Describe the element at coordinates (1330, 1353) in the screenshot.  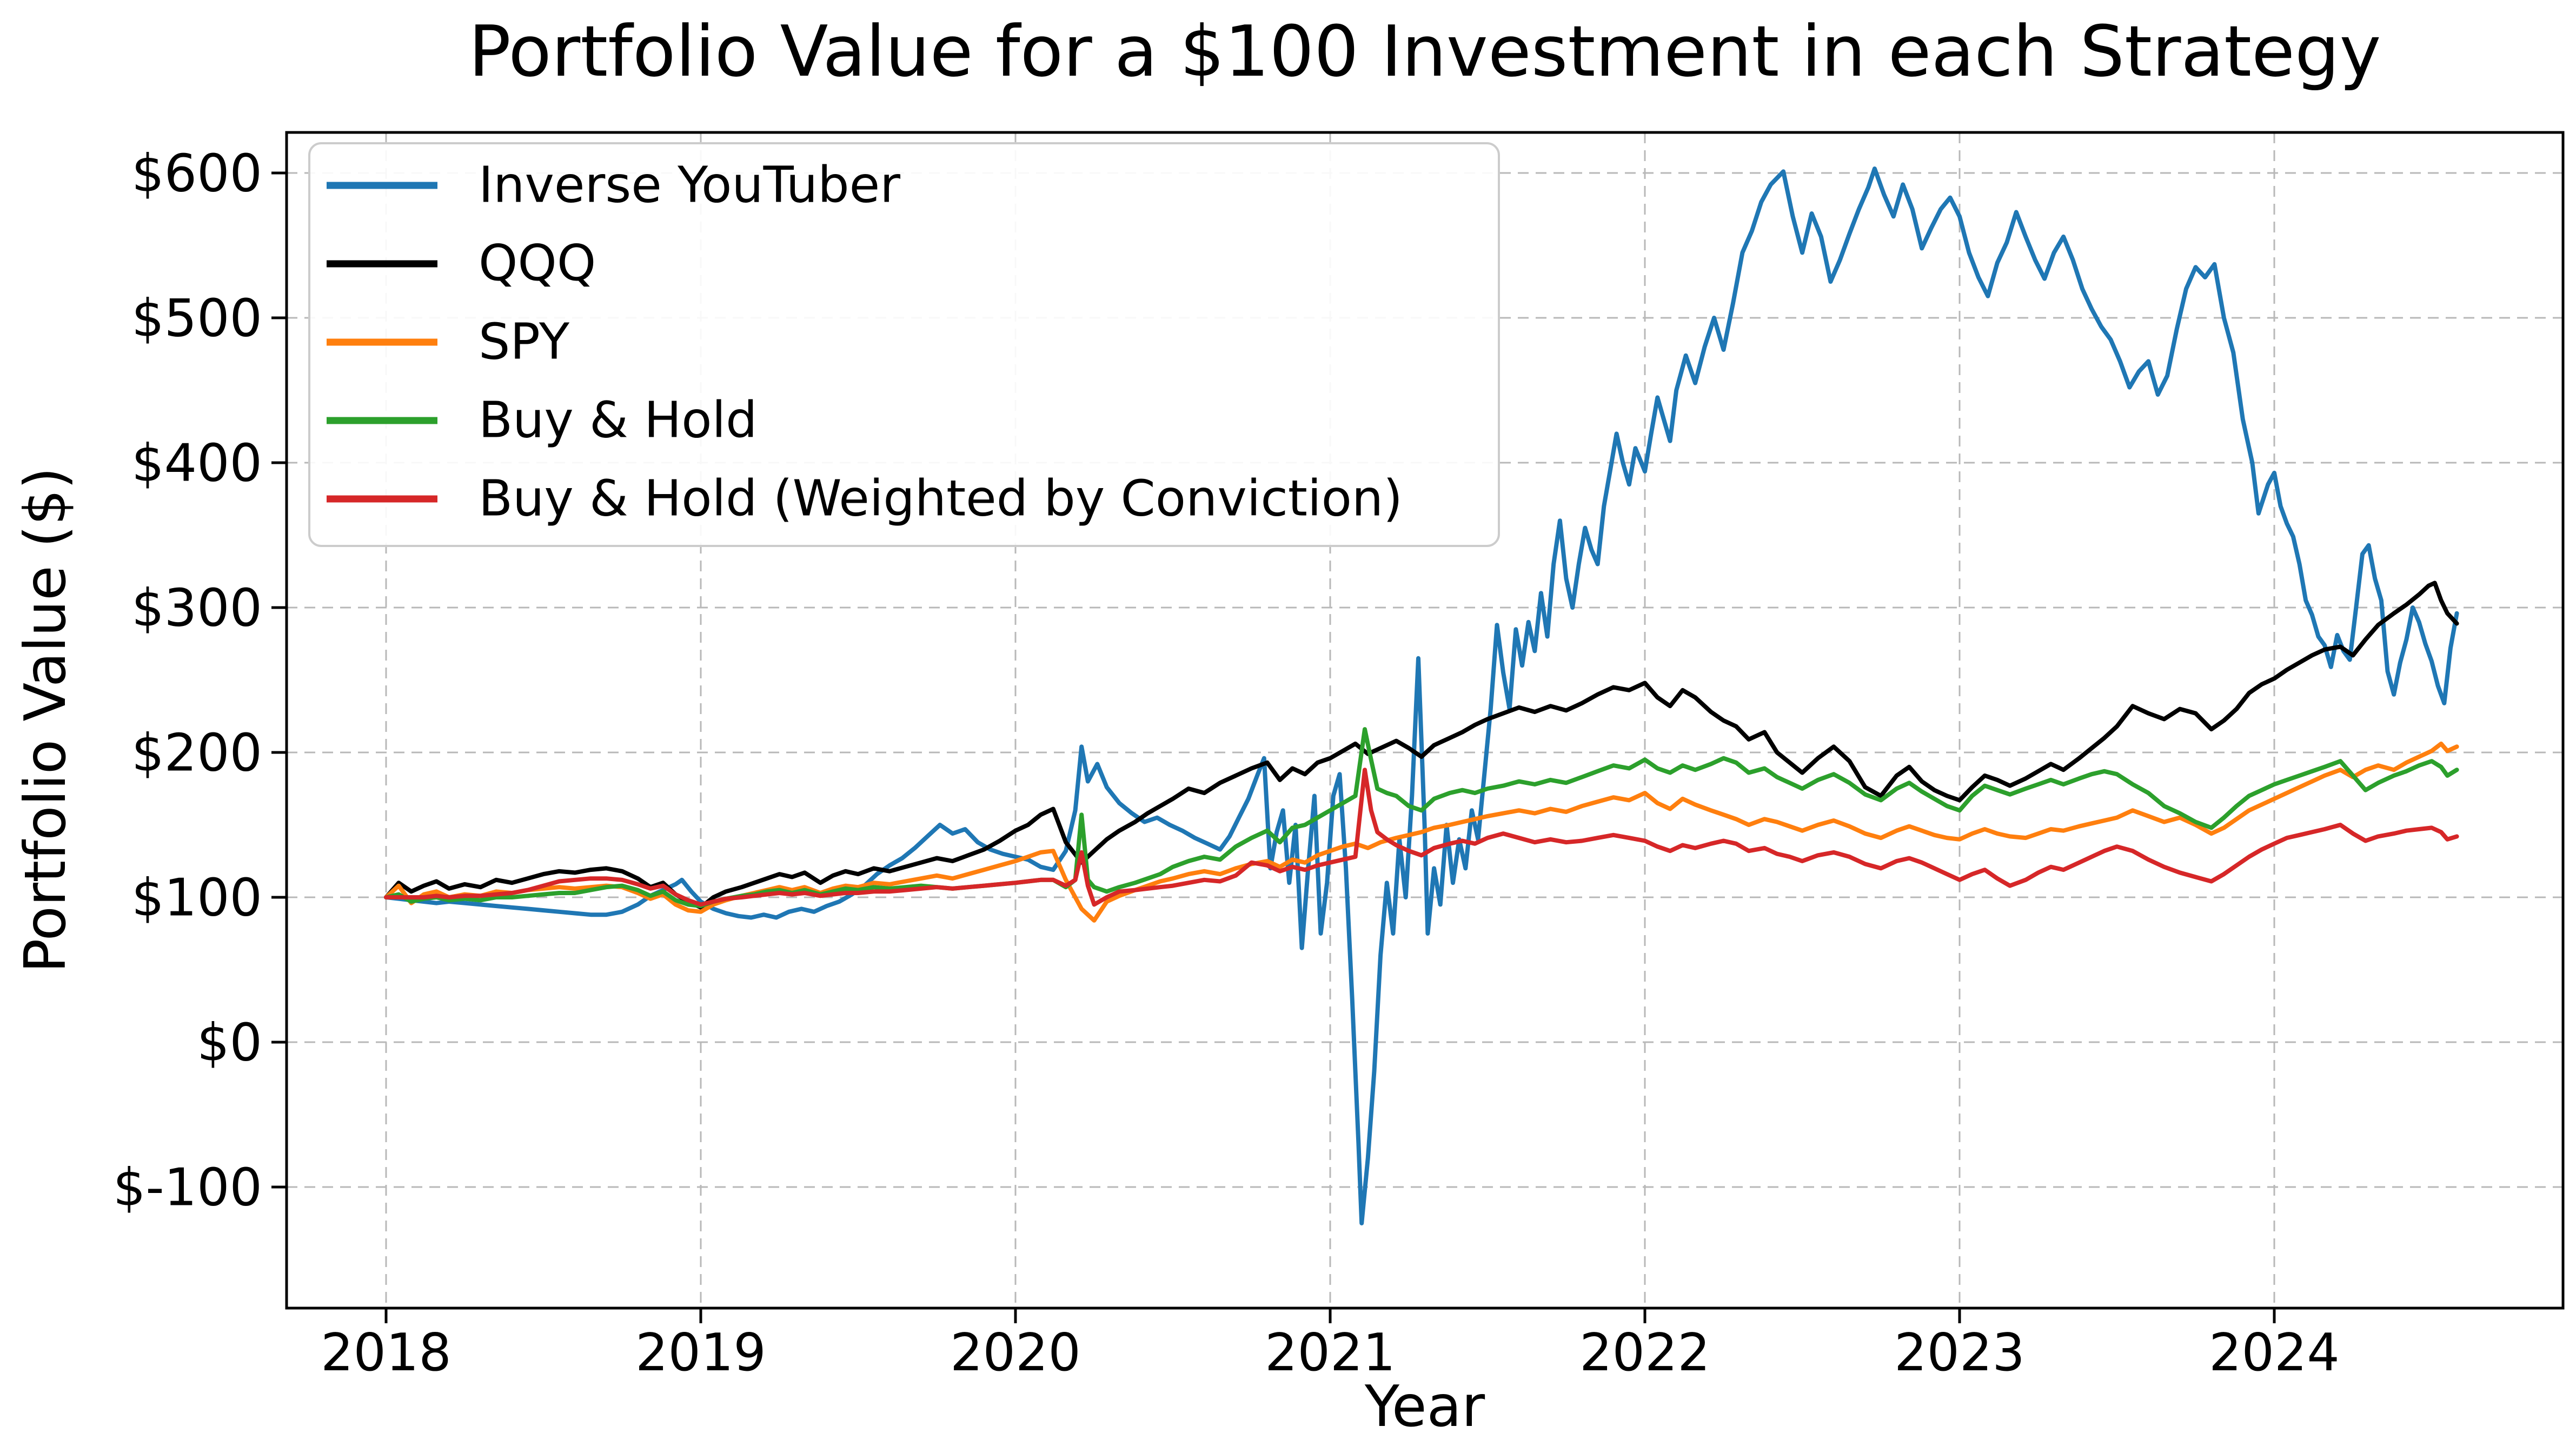
I see `x-tick-label-2021: 2021` at that location.